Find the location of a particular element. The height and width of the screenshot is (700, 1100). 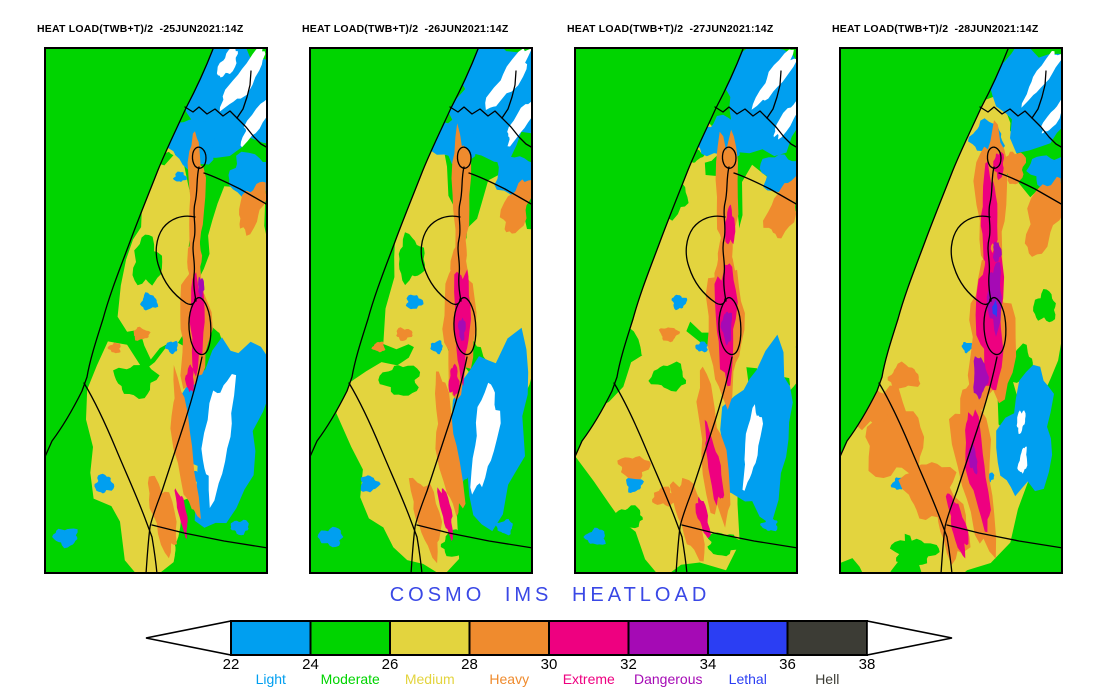

colorbar-category-label: Lethal is located at coordinates (747, 679).